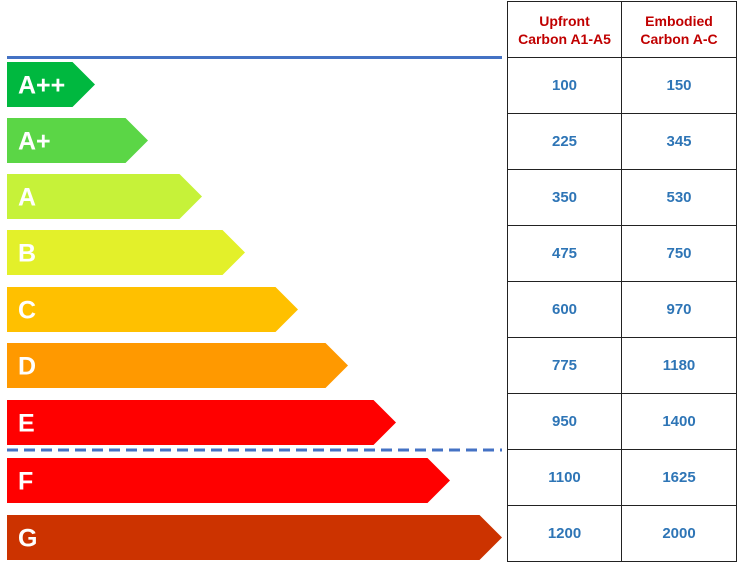 This screenshot has height=569, width=738. What do you see at coordinates (564, 197) in the screenshot?
I see `upfront-value-2: 350` at bounding box center [564, 197].